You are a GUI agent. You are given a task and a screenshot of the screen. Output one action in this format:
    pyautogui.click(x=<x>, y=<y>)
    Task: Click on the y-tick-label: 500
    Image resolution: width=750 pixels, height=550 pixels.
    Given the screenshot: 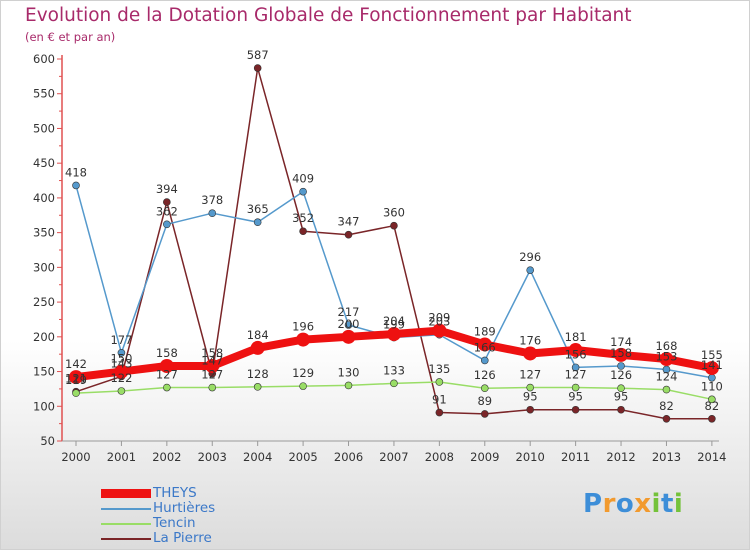 What is the action you would take?
    pyautogui.click(x=44, y=128)
    